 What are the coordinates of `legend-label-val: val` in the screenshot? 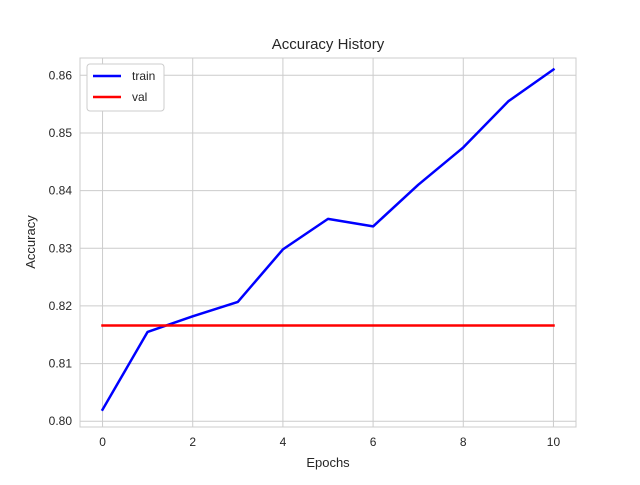 It's located at (139, 97).